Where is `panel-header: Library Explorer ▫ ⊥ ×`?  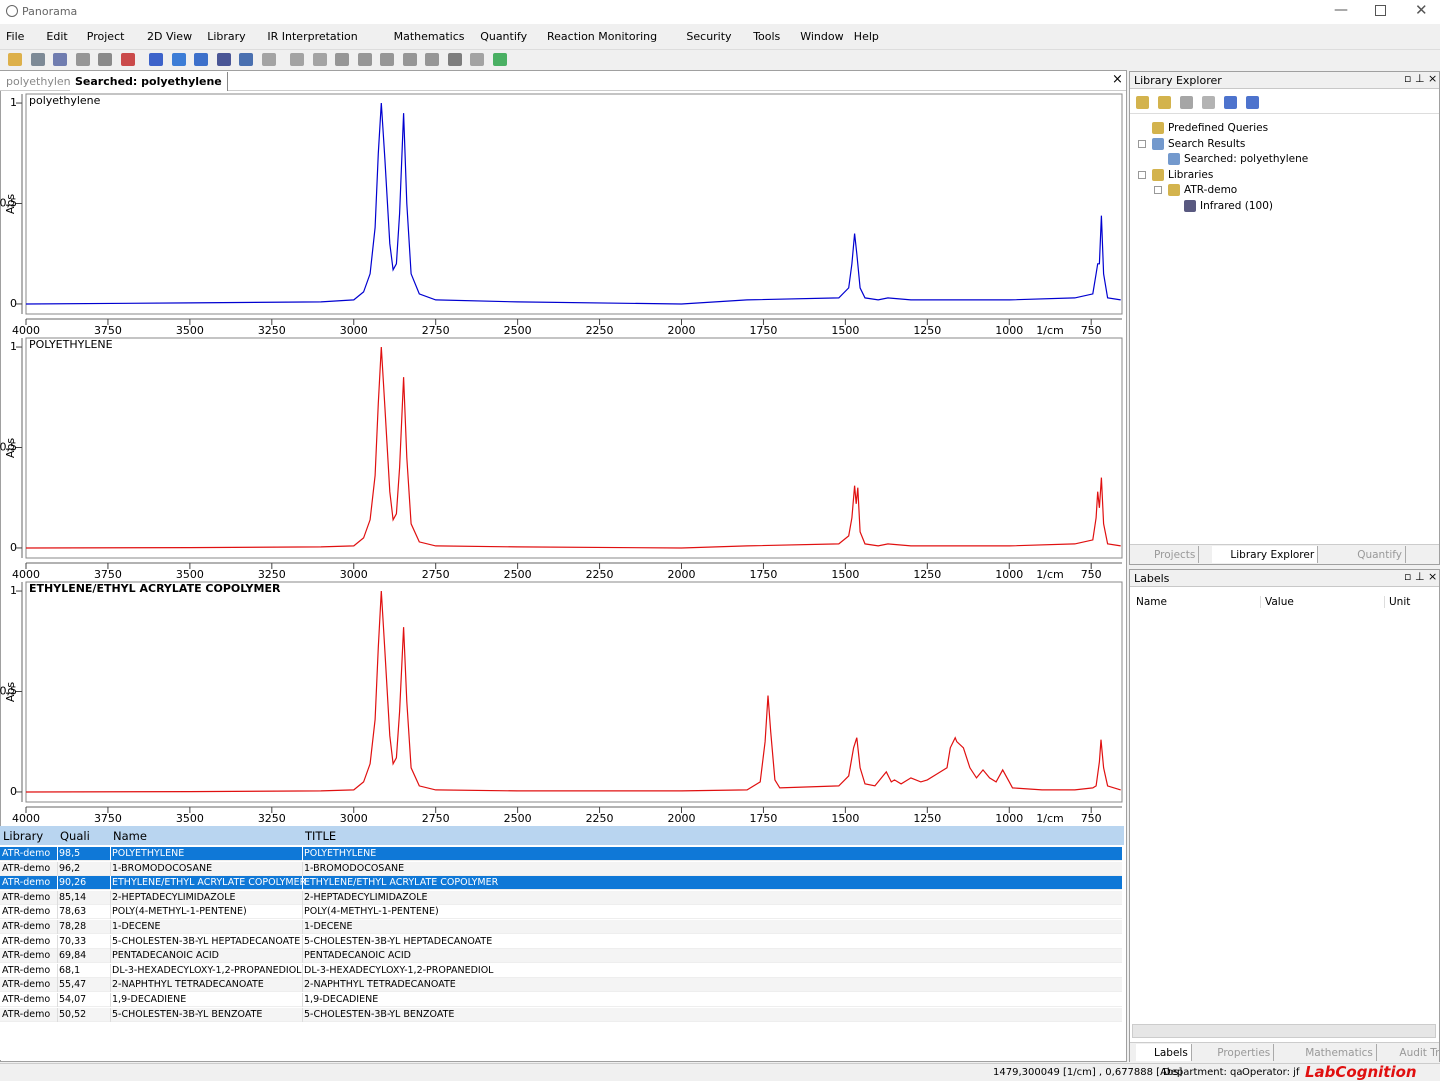
panel-header: Library Explorer ▫ ⊥ × is located at coordinates (1284, 80).